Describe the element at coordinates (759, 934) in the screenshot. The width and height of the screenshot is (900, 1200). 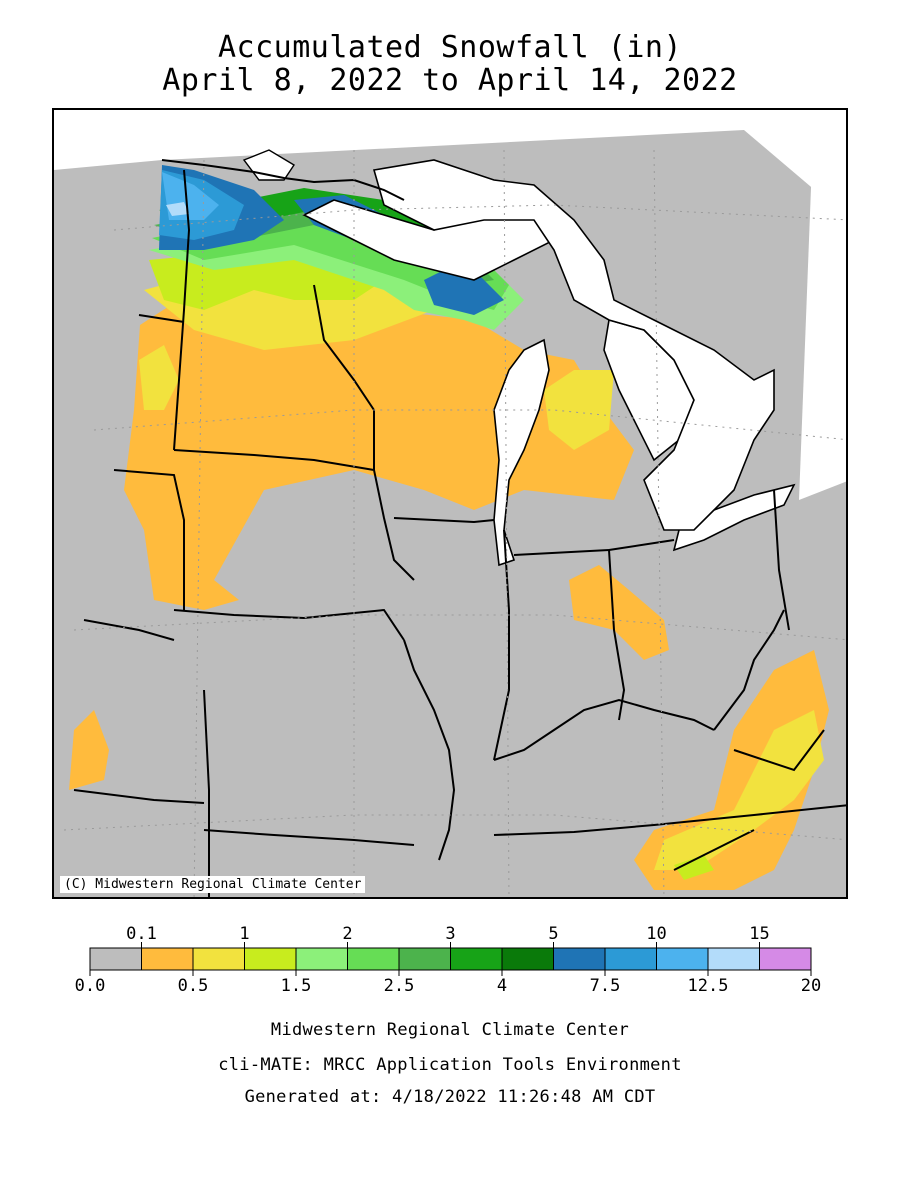
I see `legend-upper-tick-label: 15` at that location.